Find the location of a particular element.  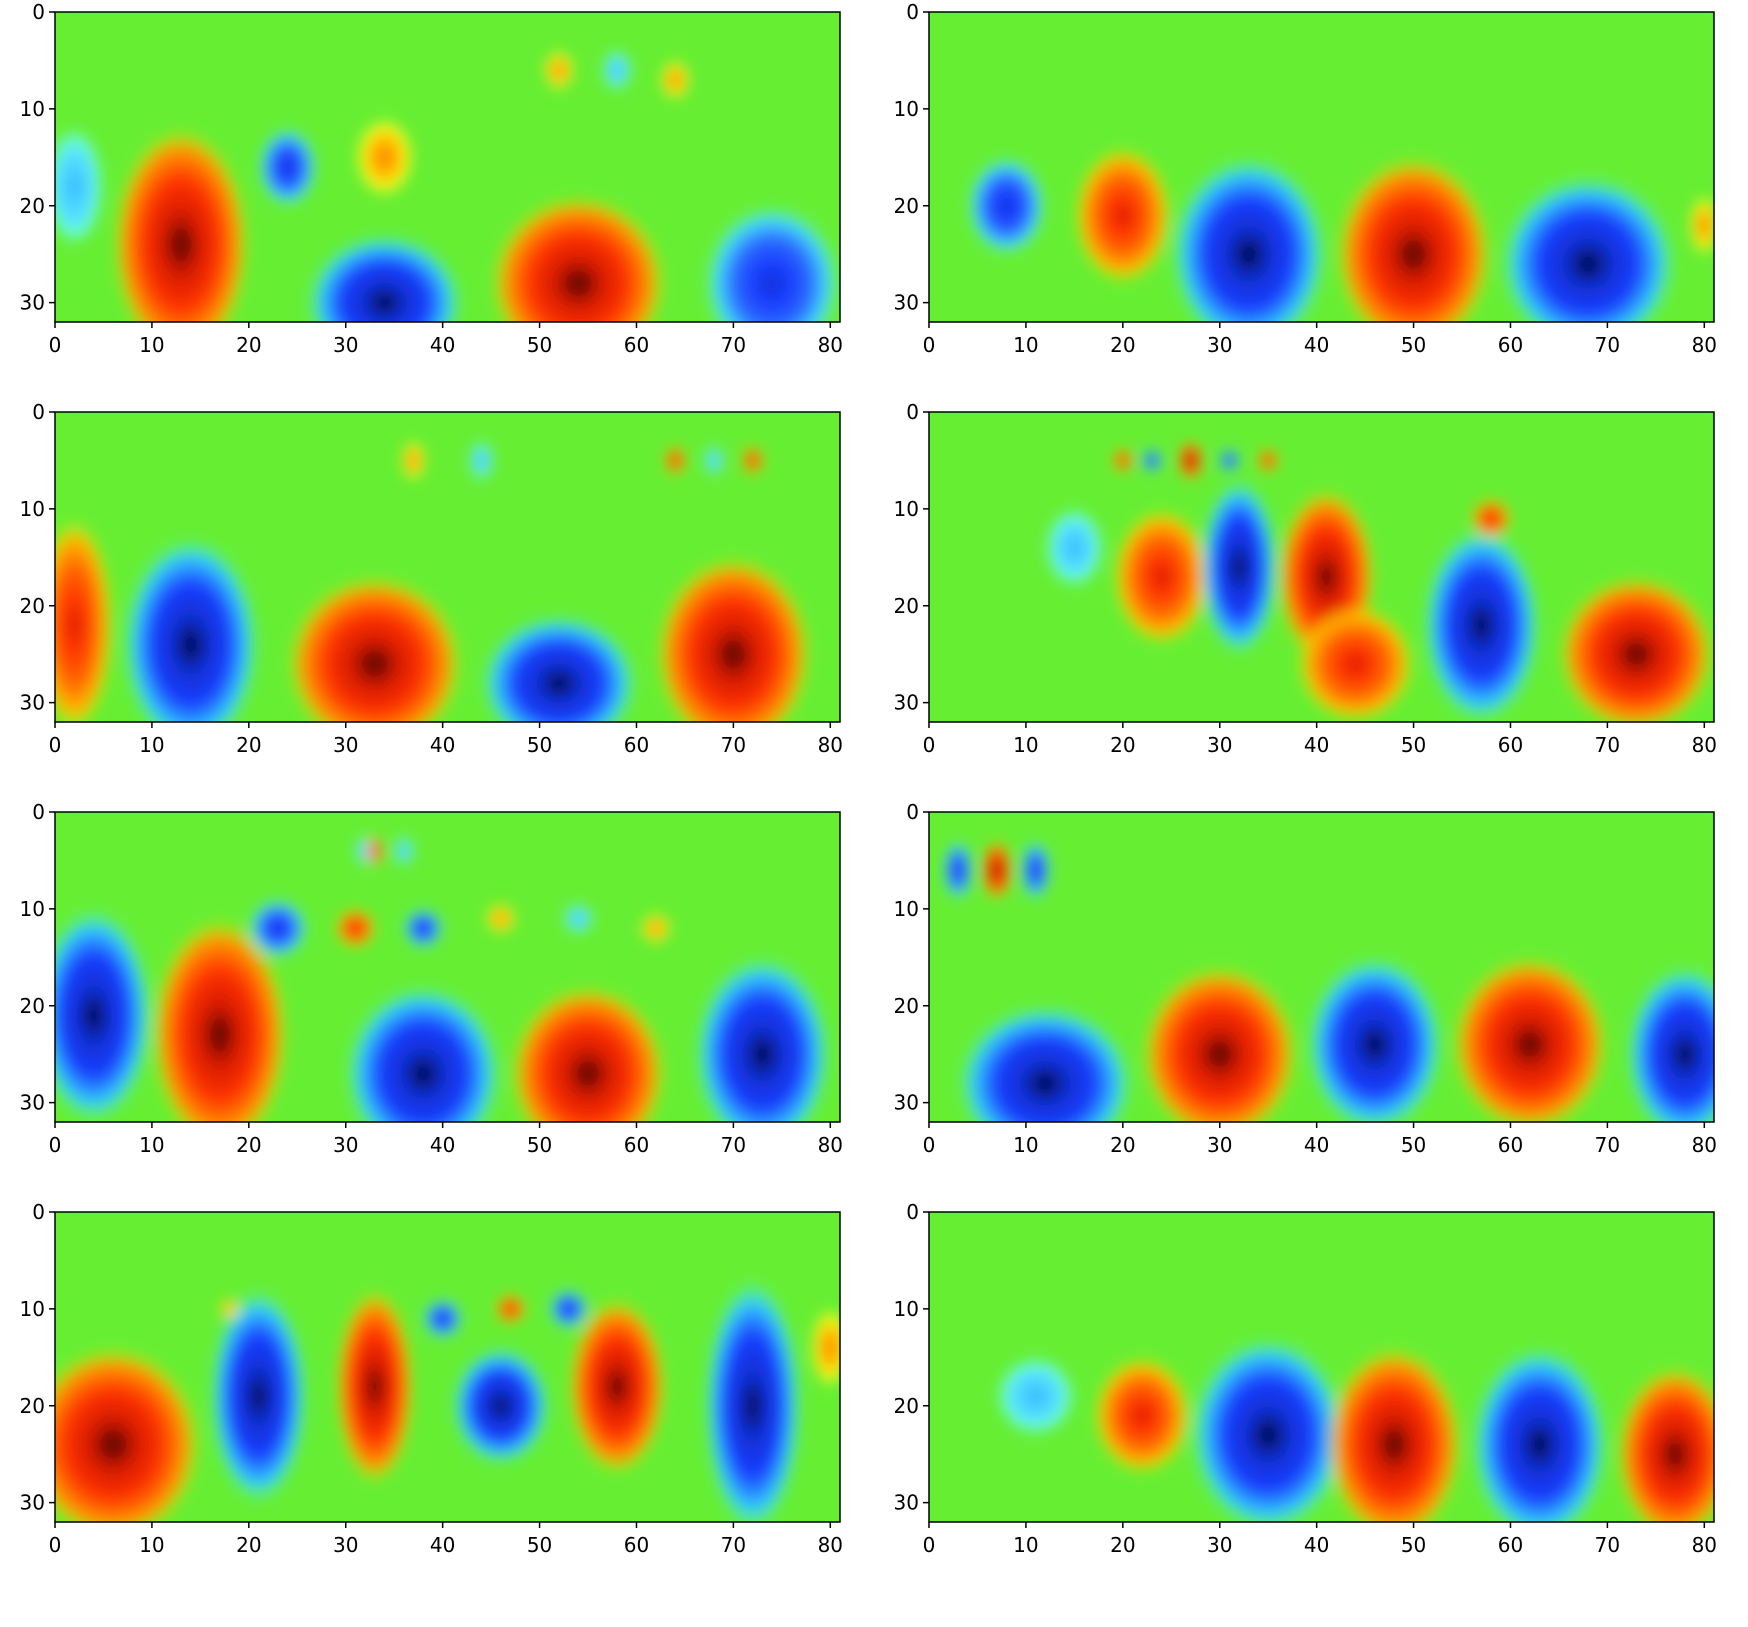

heatmap-lower-right: 0 10 20 30 40 50 60 70 80 0 10 20 30 is located at coordinates (1305, 978).